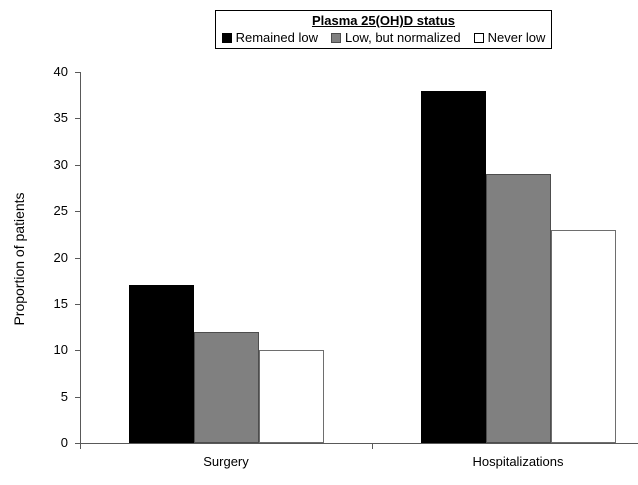 The height and width of the screenshot is (485, 638). What do you see at coordinates (60, 164) in the screenshot?
I see `y-tick-label: 30` at bounding box center [60, 164].